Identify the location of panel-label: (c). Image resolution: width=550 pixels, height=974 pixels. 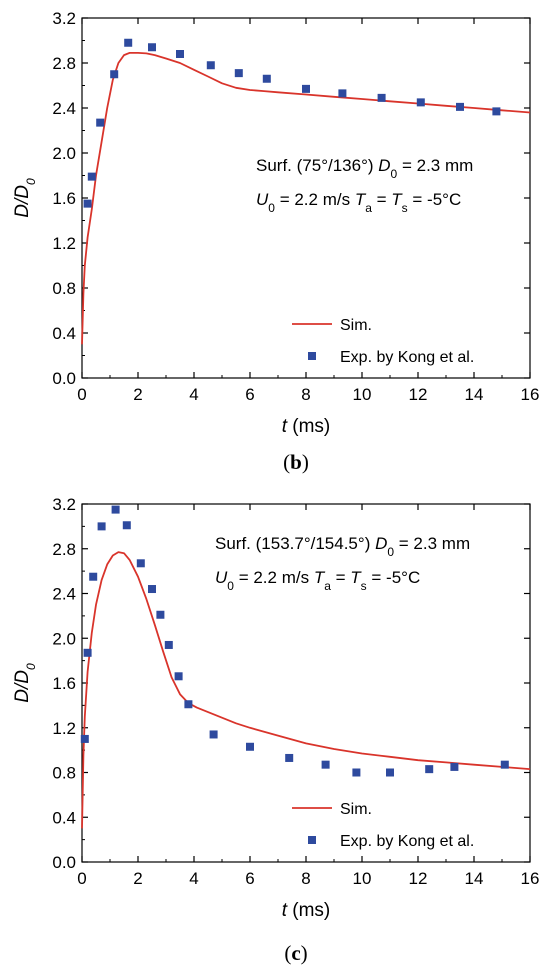
(295, 953).